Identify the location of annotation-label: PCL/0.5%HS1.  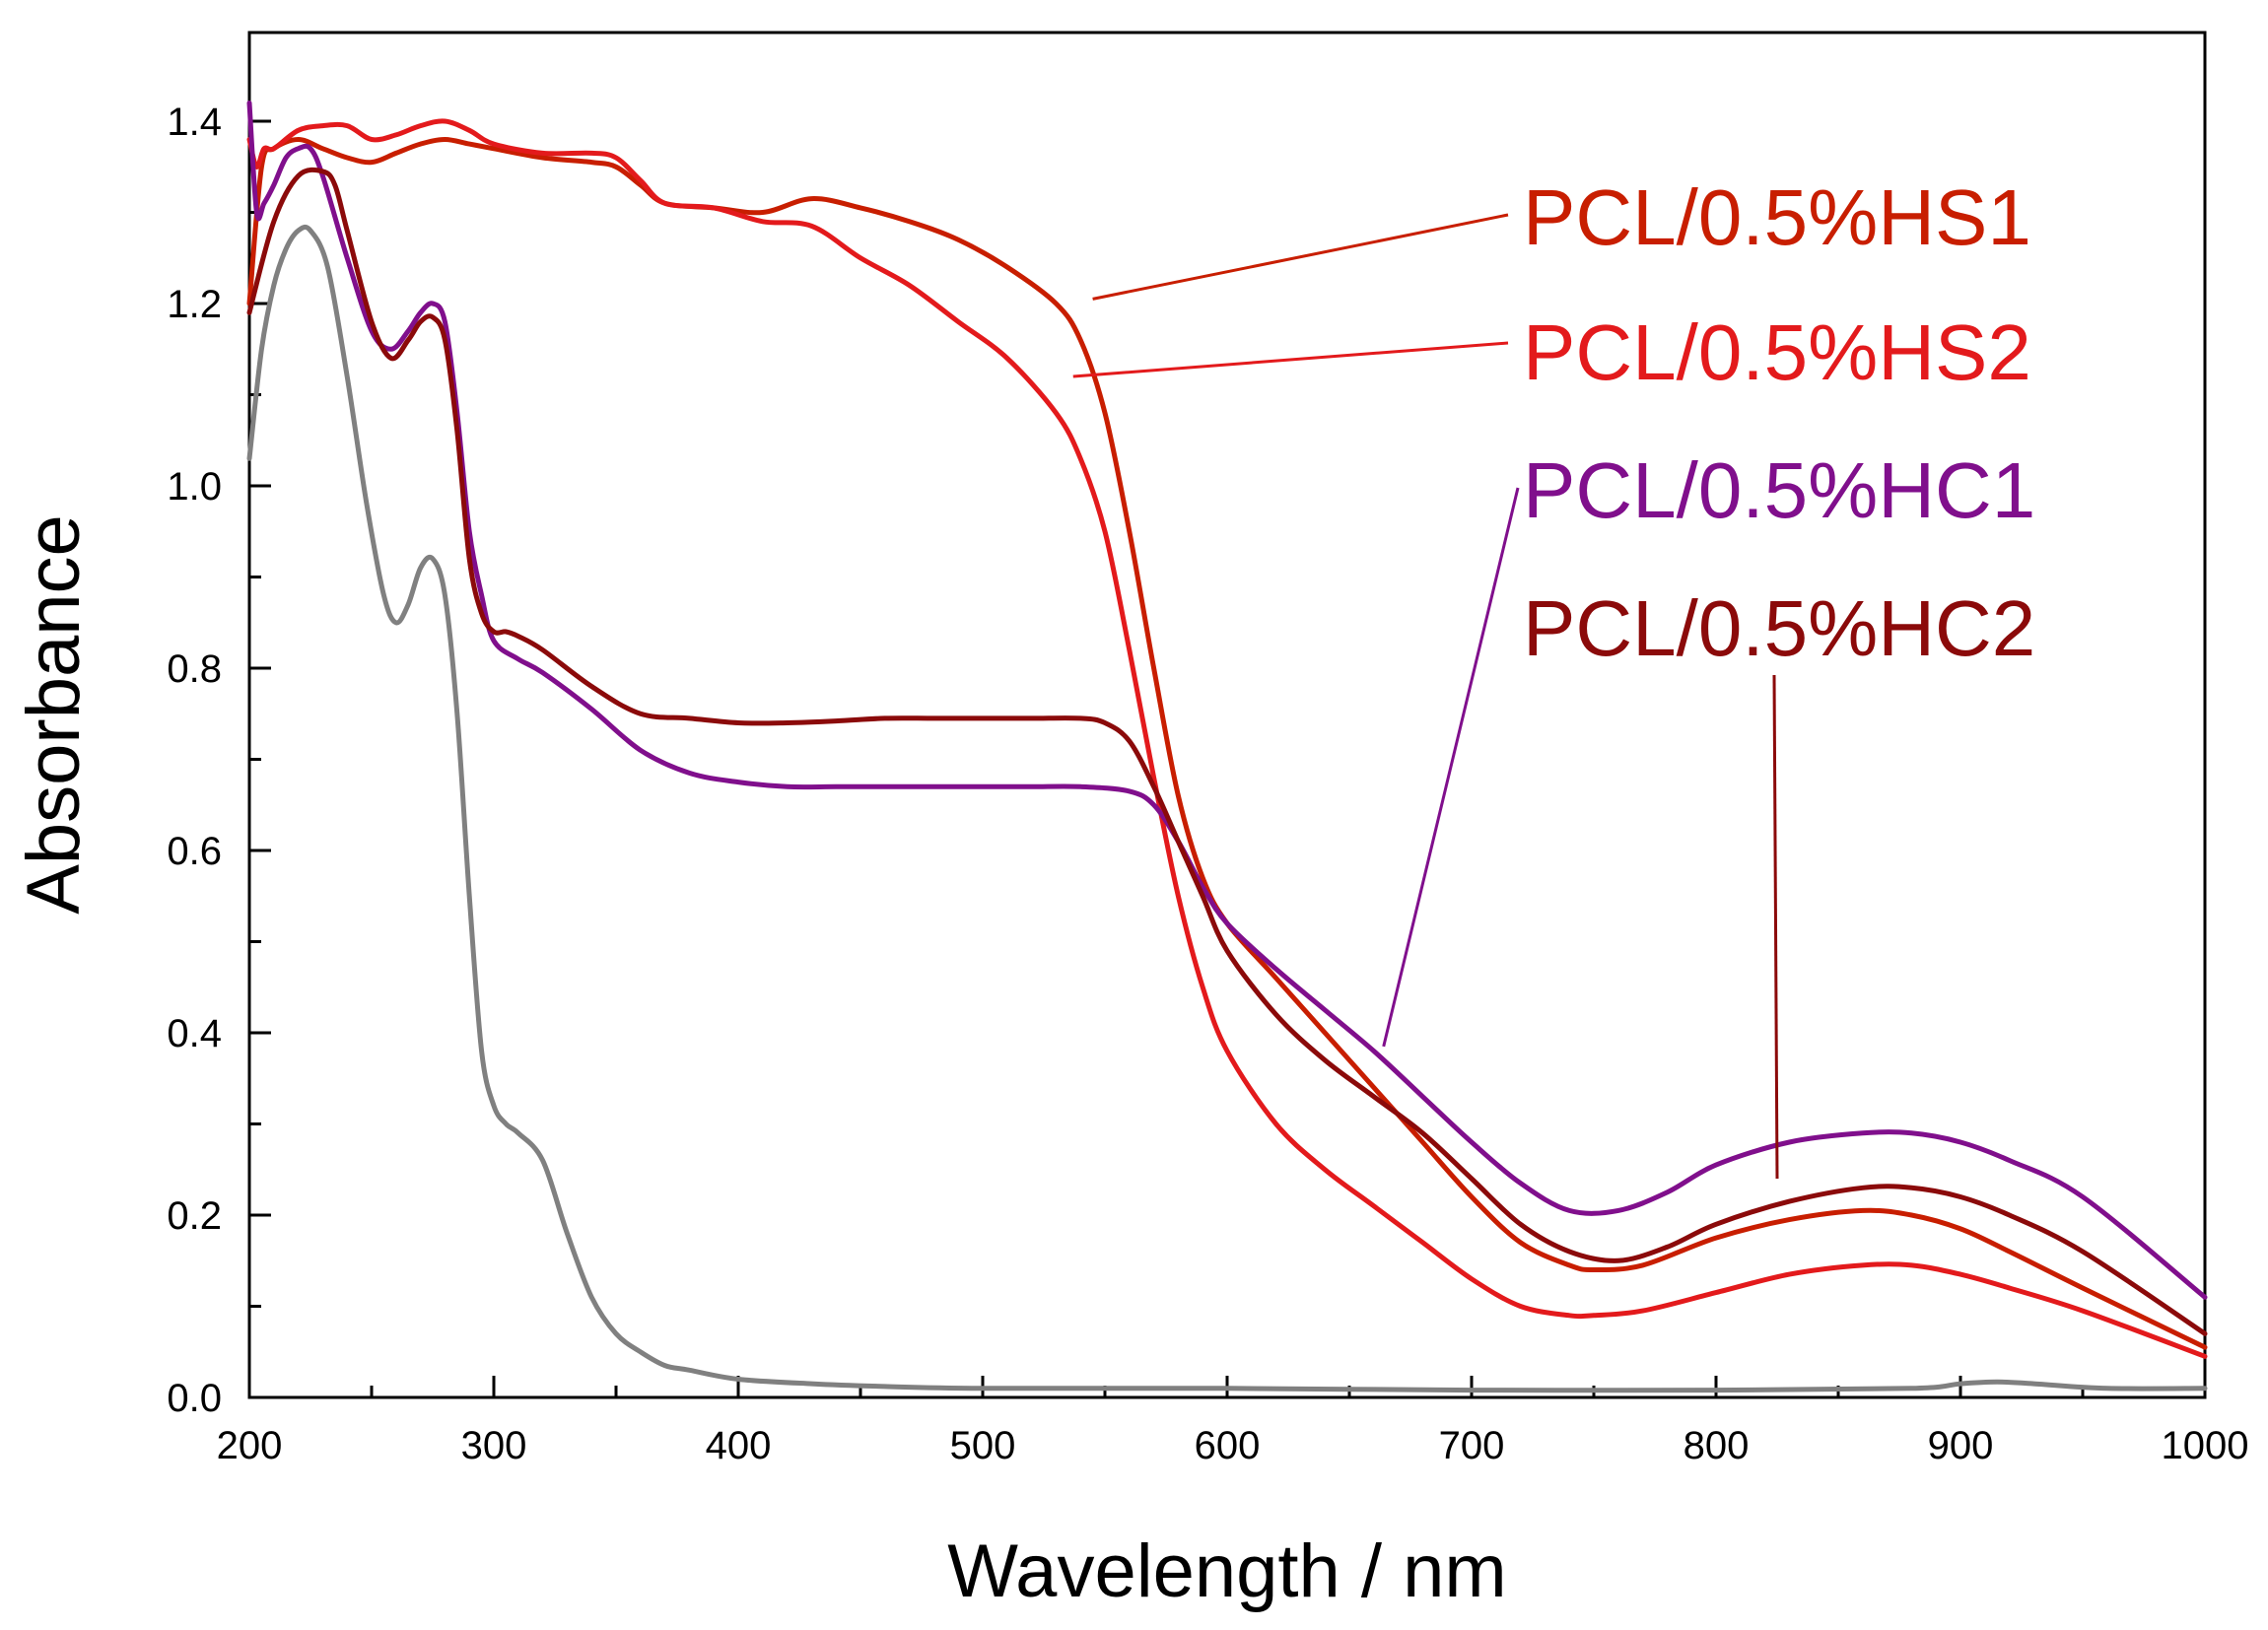
(1777, 217).